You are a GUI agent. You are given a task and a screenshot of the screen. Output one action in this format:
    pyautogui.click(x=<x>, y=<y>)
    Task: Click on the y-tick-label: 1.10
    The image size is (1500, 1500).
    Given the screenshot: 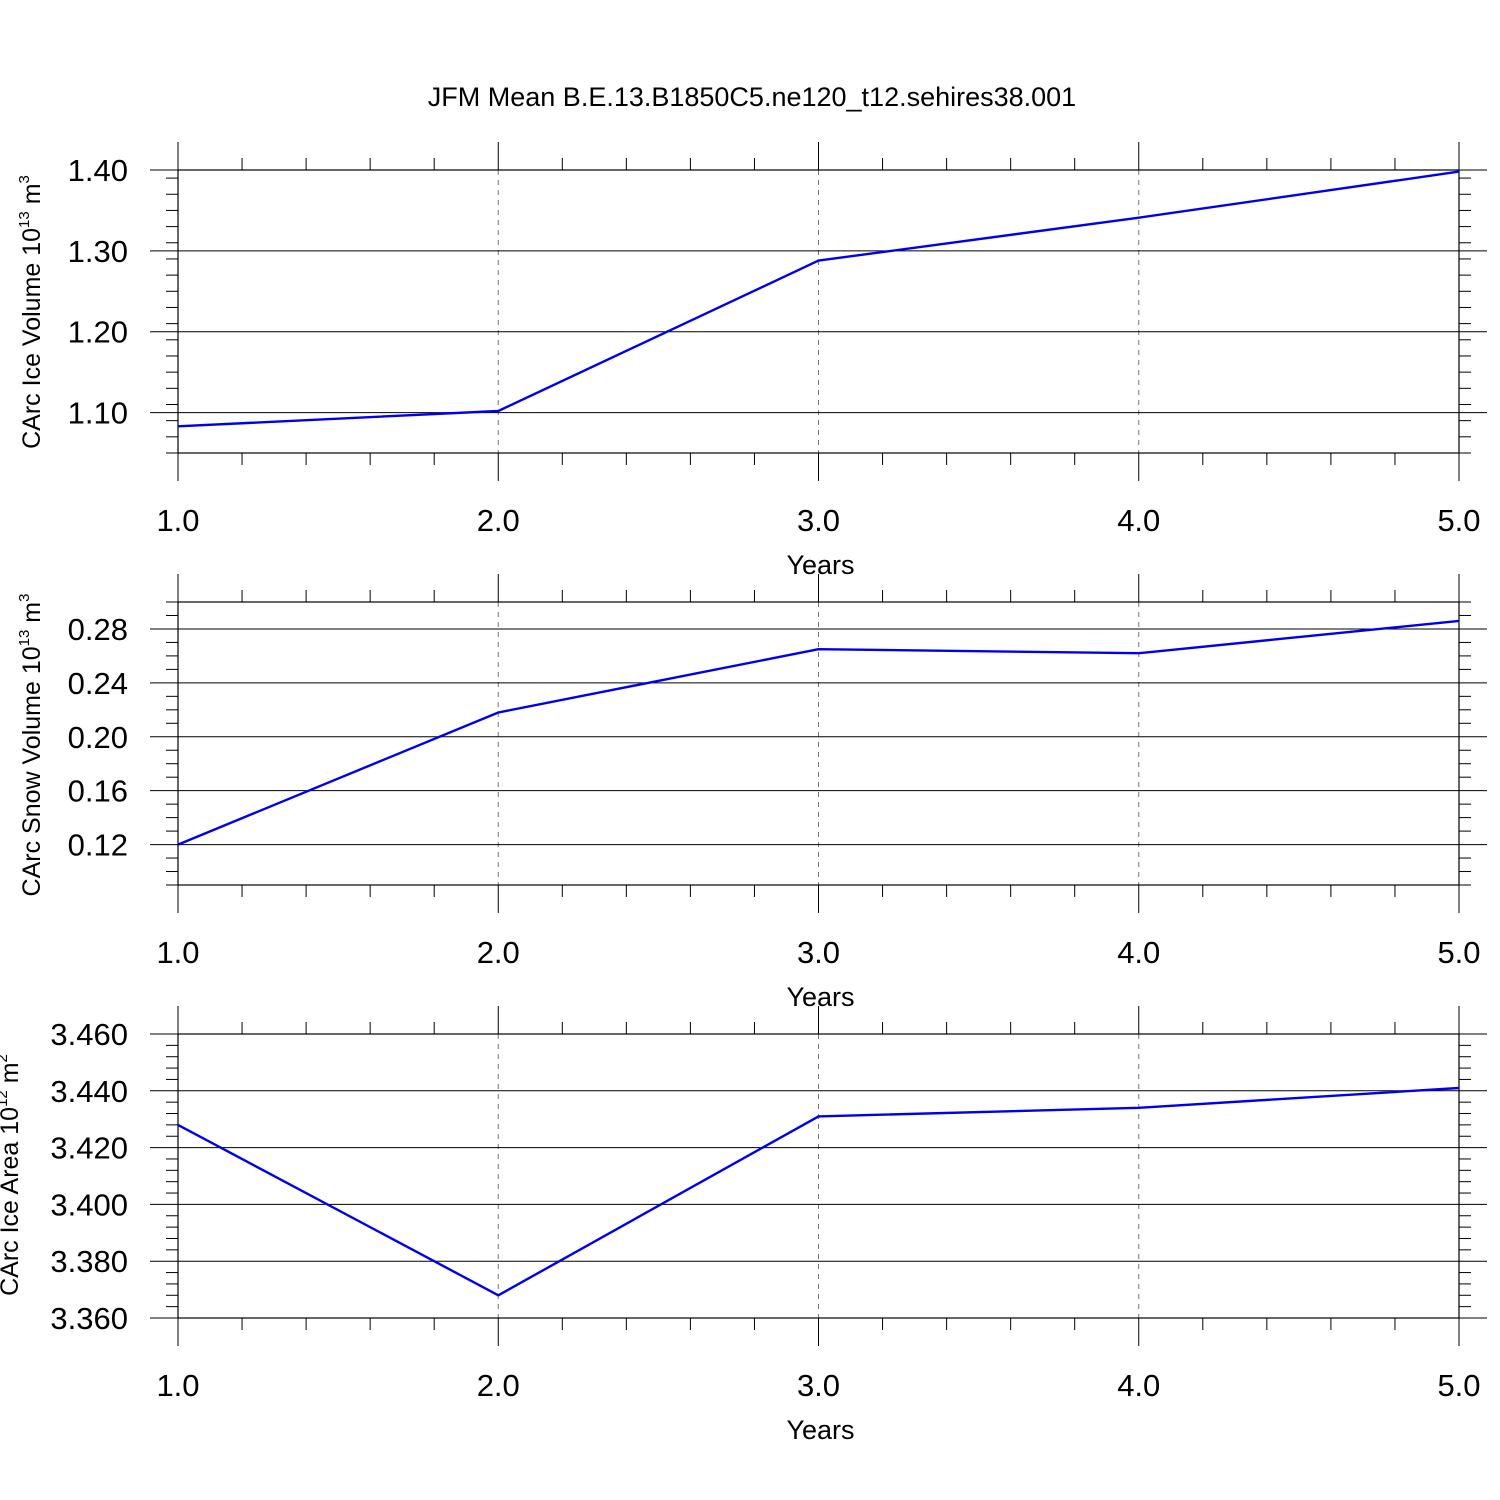 What is the action you would take?
    pyautogui.click(x=98, y=413)
    